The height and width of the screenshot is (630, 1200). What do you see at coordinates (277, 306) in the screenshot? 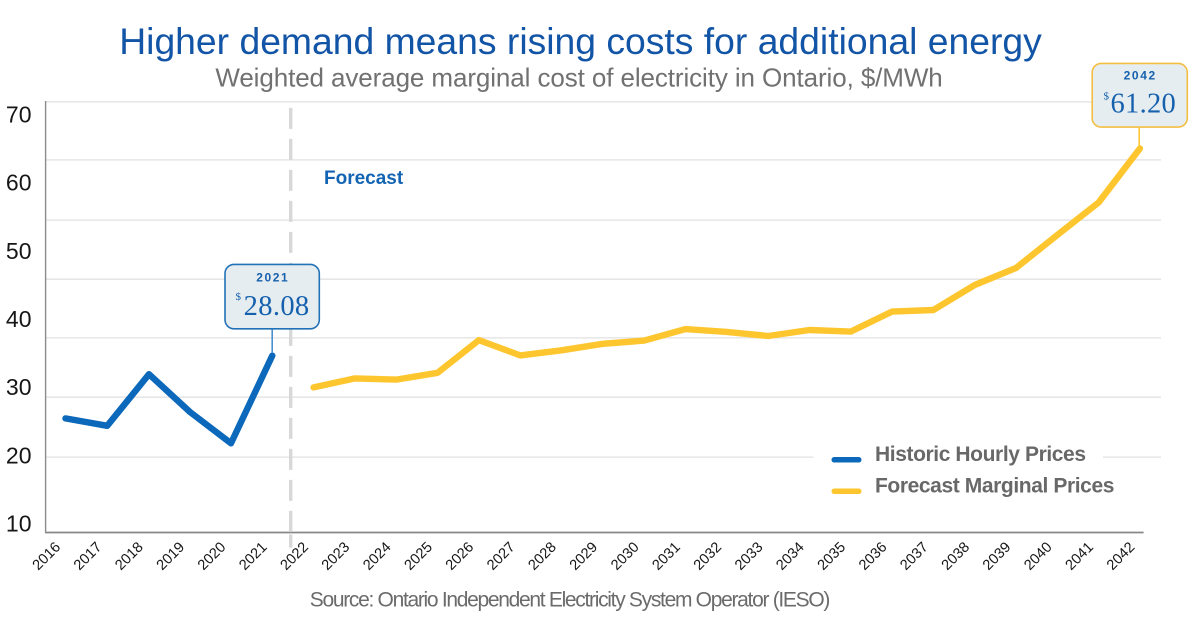
I see `svg-text: 28.08` at bounding box center [277, 306].